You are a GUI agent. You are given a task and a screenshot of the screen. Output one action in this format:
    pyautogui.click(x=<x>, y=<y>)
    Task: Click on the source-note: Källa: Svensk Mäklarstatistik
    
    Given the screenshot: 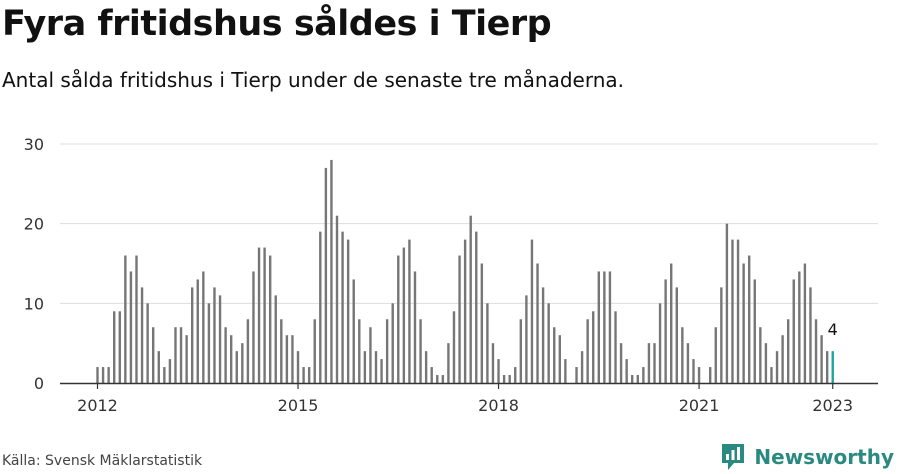 What is the action you would take?
    pyautogui.click(x=102, y=461)
    